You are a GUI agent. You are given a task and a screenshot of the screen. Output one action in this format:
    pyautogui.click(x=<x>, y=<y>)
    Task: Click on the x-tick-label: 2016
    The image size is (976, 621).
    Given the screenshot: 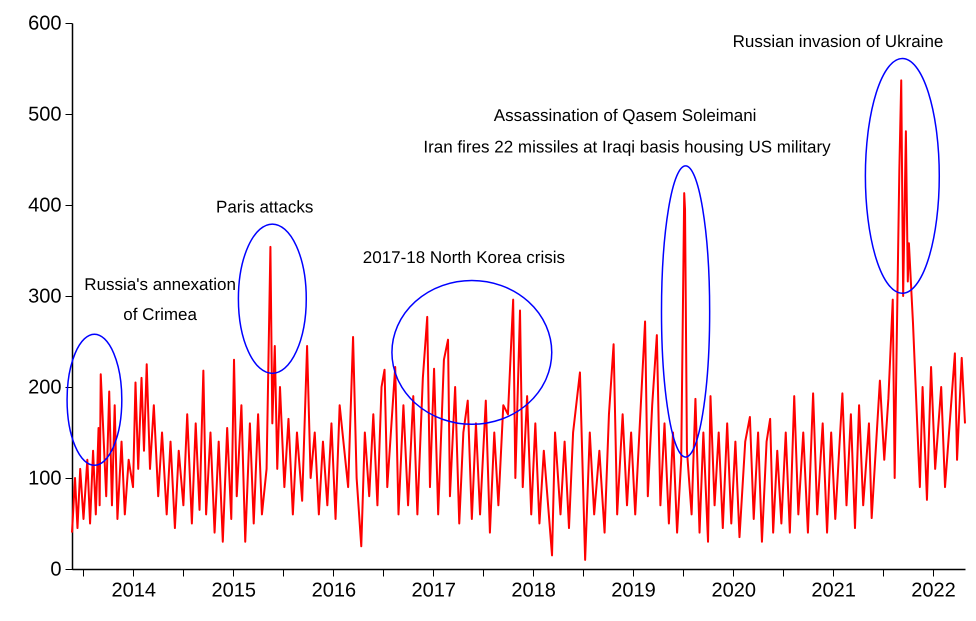 What is the action you would take?
    pyautogui.click(x=334, y=591)
    